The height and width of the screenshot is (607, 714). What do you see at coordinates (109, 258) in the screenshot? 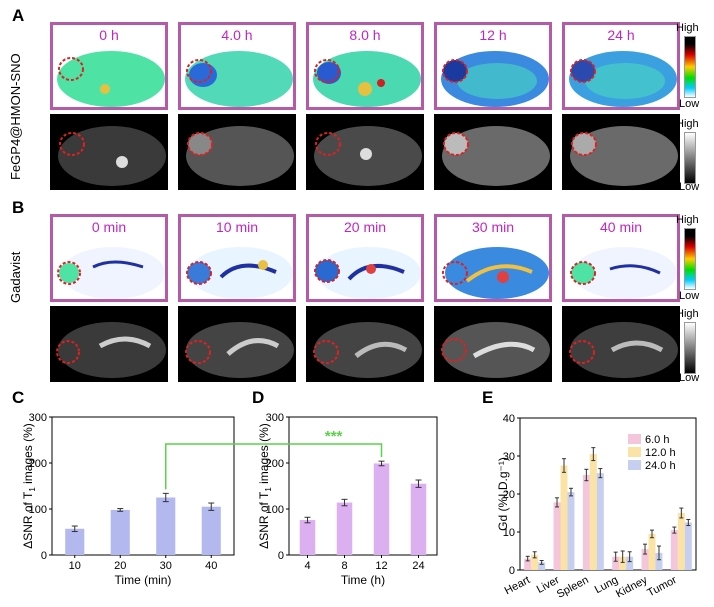
I see `image-b-1: 0 min` at bounding box center [109, 258].